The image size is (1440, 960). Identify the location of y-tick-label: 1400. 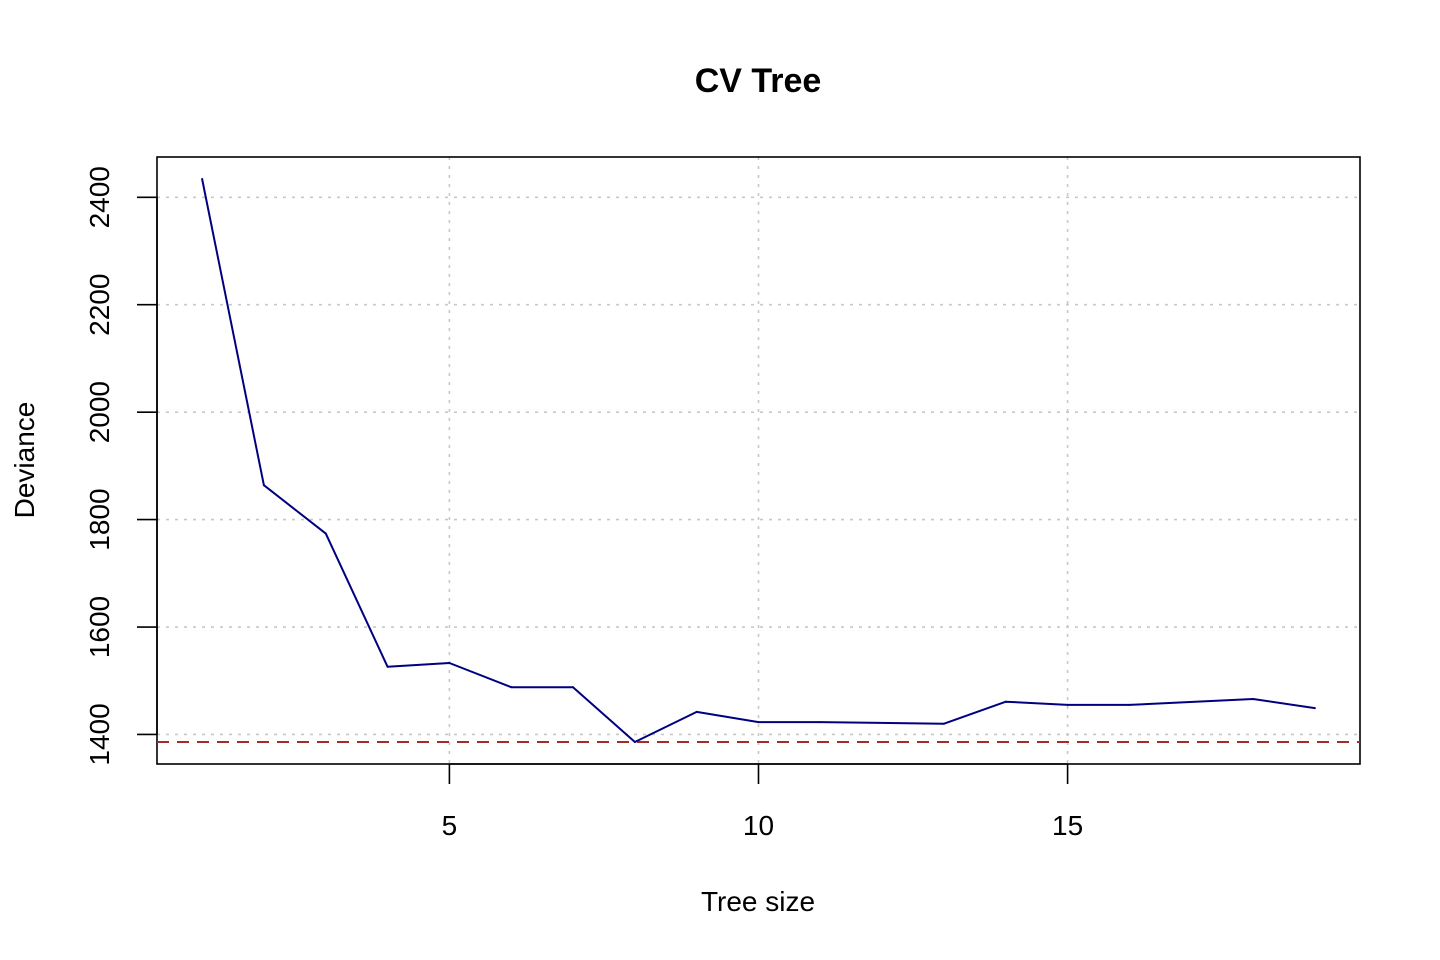
(99, 734).